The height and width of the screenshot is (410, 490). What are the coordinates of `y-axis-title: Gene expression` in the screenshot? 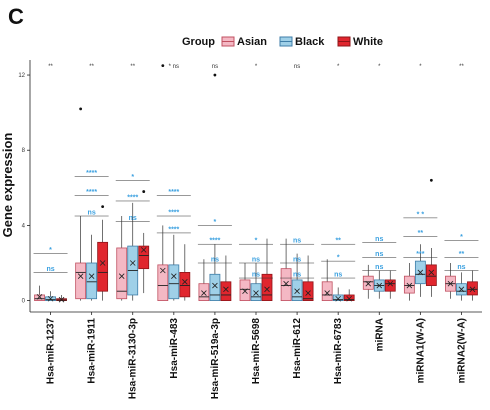 It's located at (7, 185).